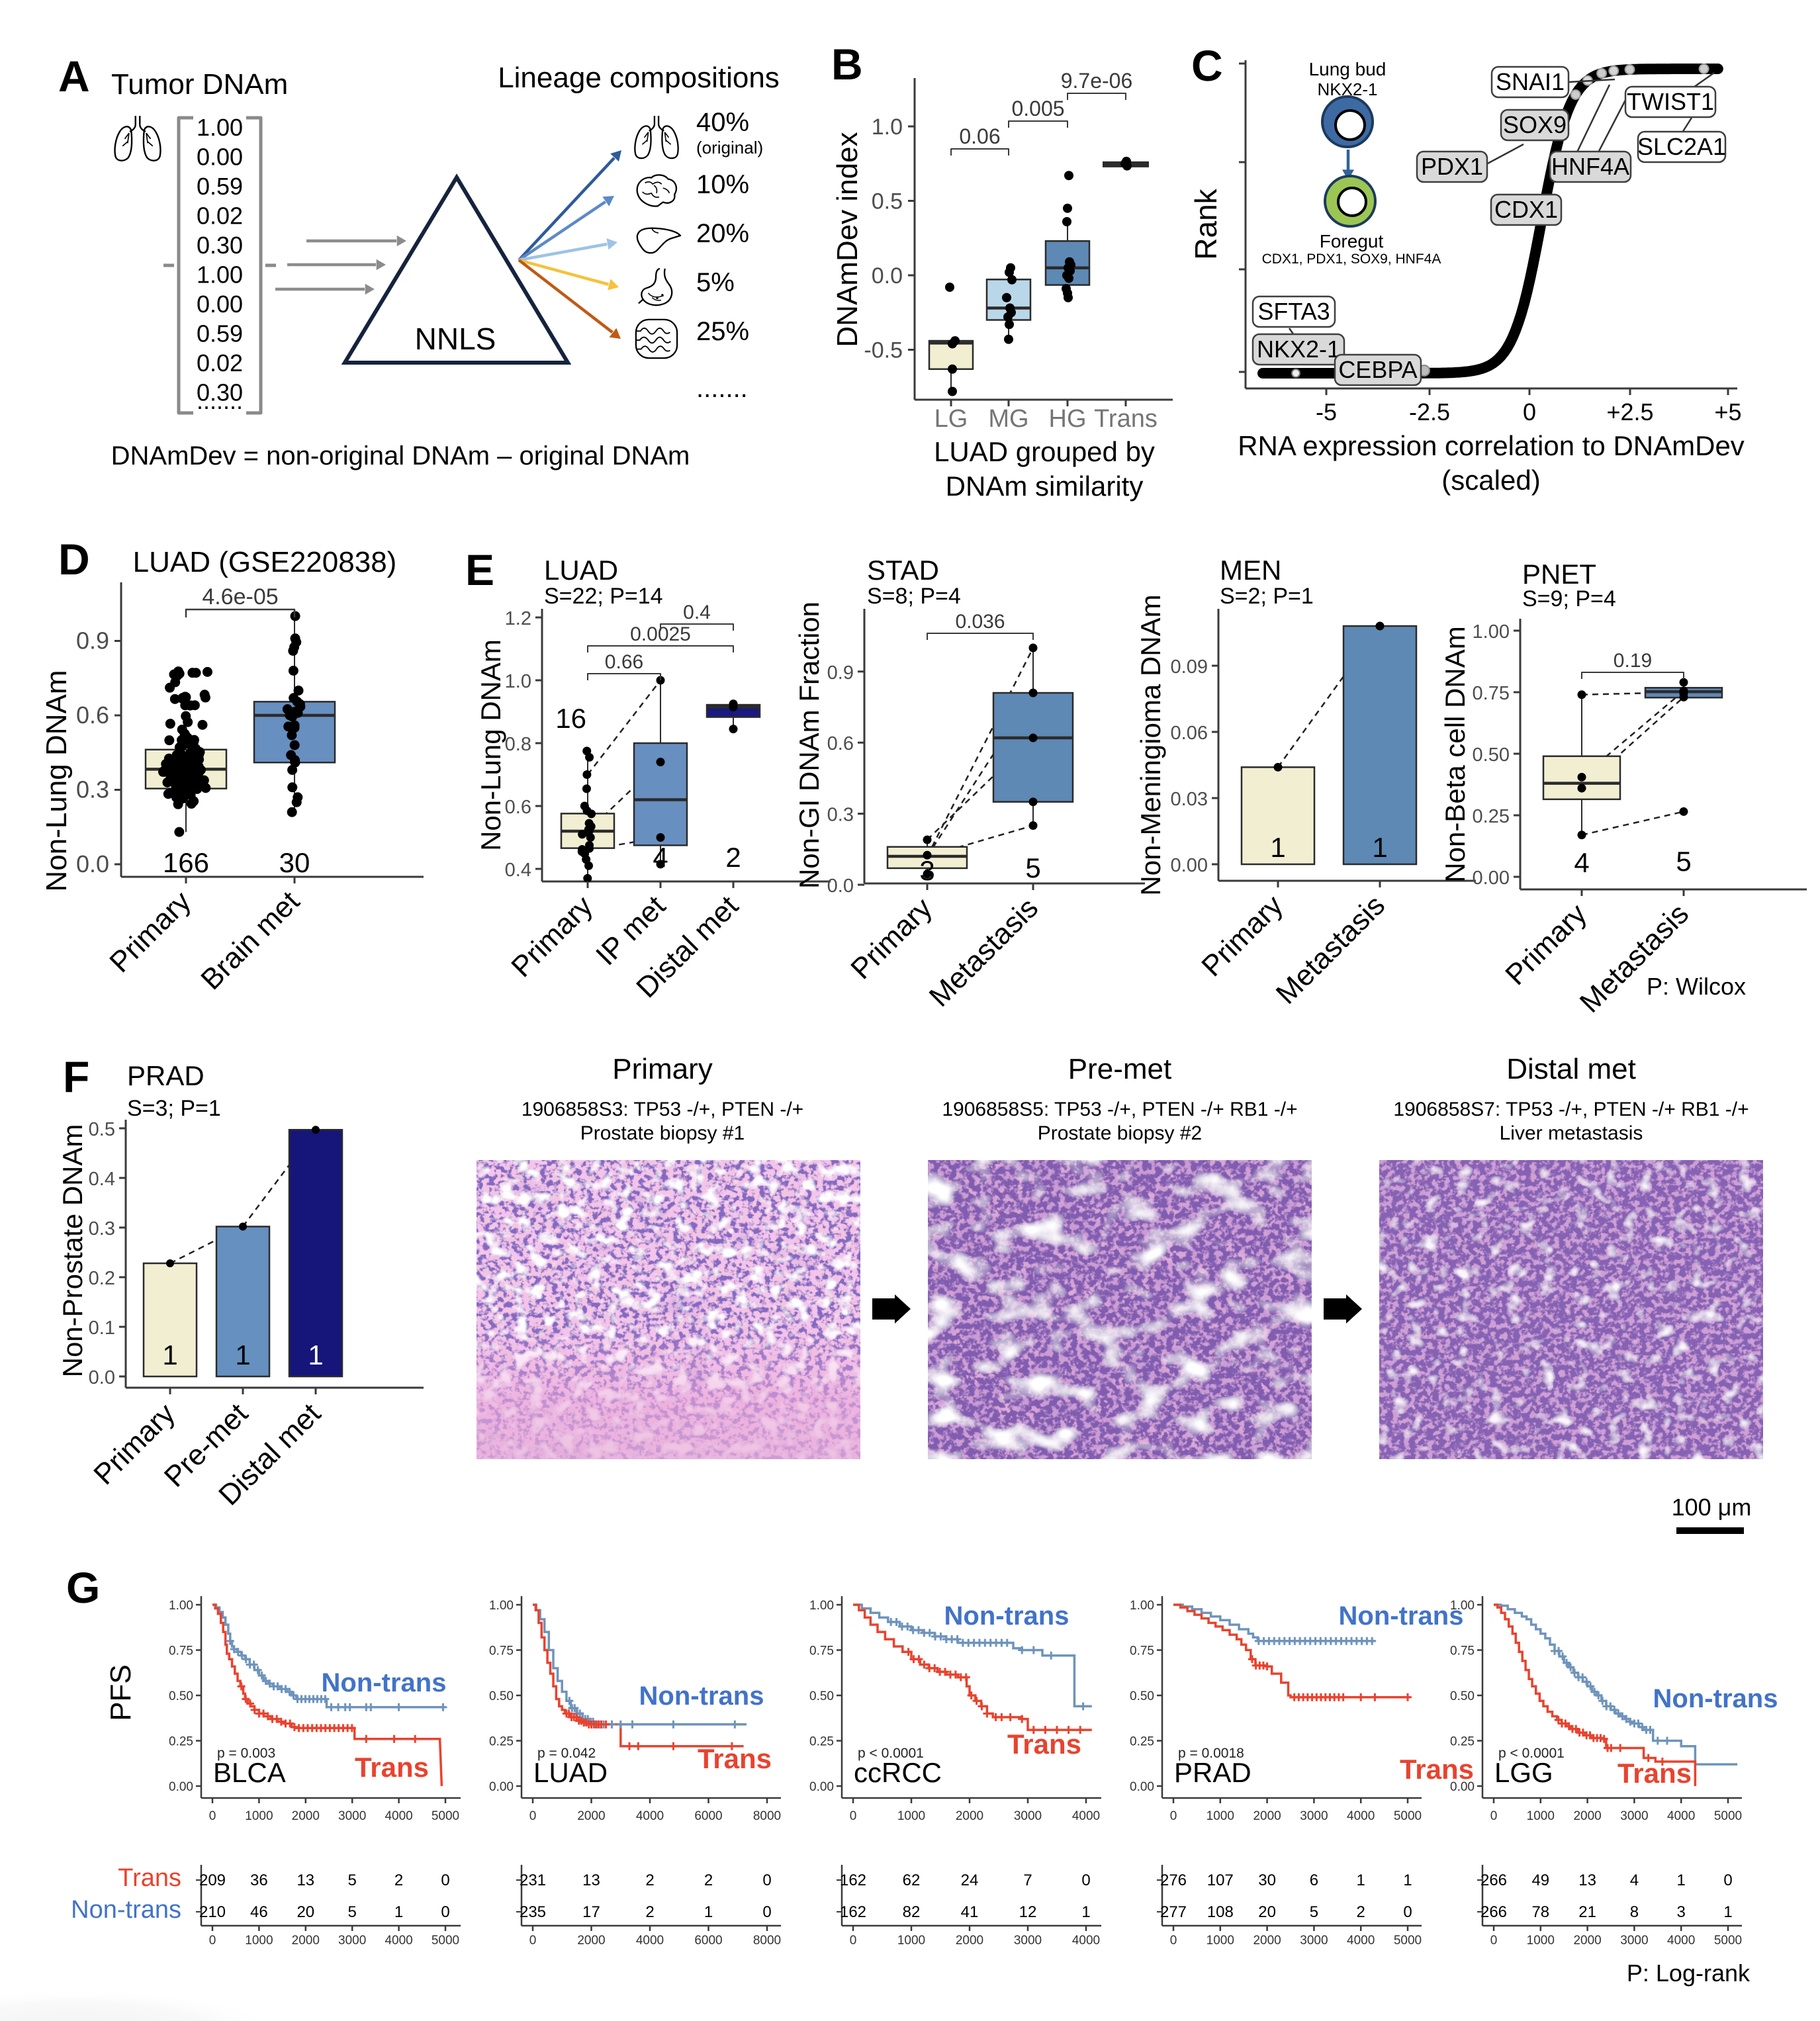 This screenshot has height=2021, width=1820. What do you see at coordinates (1211, 1753) in the screenshot?
I see `svg-text: p = 0.0018` at bounding box center [1211, 1753].